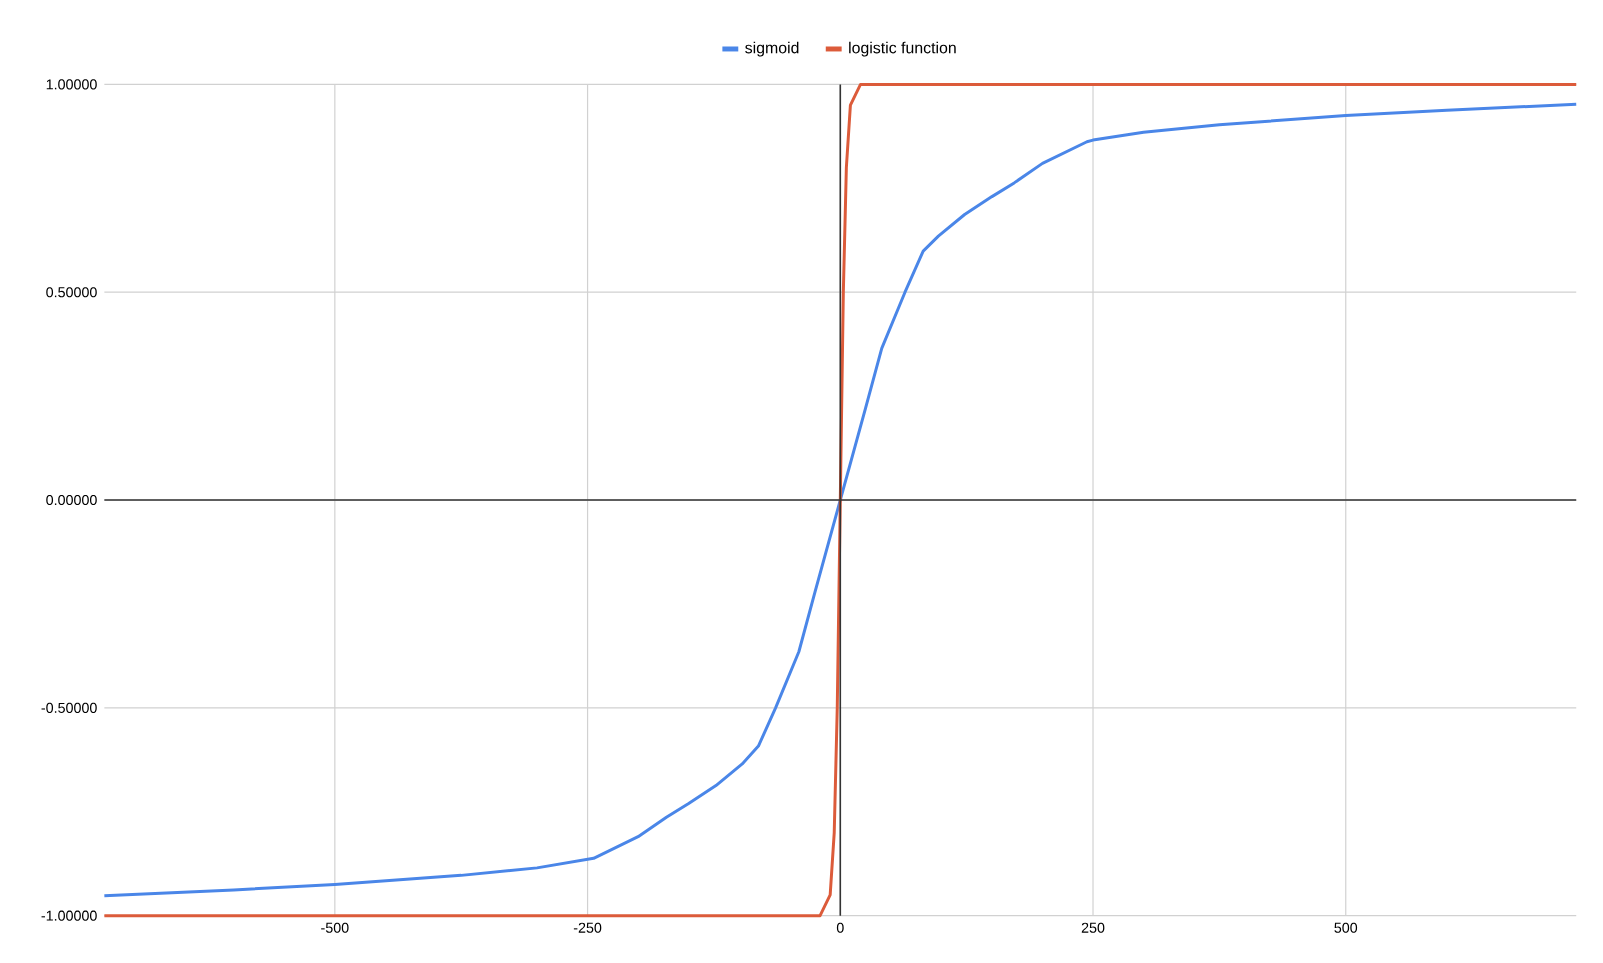 This screenshot has height=963, width=1603. I want to click on y-tick-label: -0.50000, so click(69, 707).